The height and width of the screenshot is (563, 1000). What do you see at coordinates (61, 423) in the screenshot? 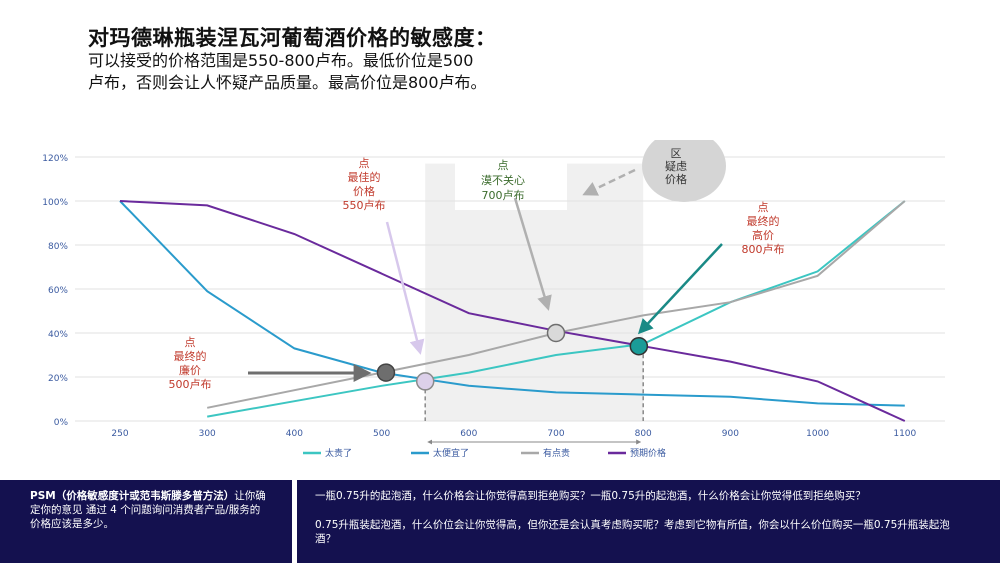
I see `y-tick-label: 0%` at bounding box center [61, 423].